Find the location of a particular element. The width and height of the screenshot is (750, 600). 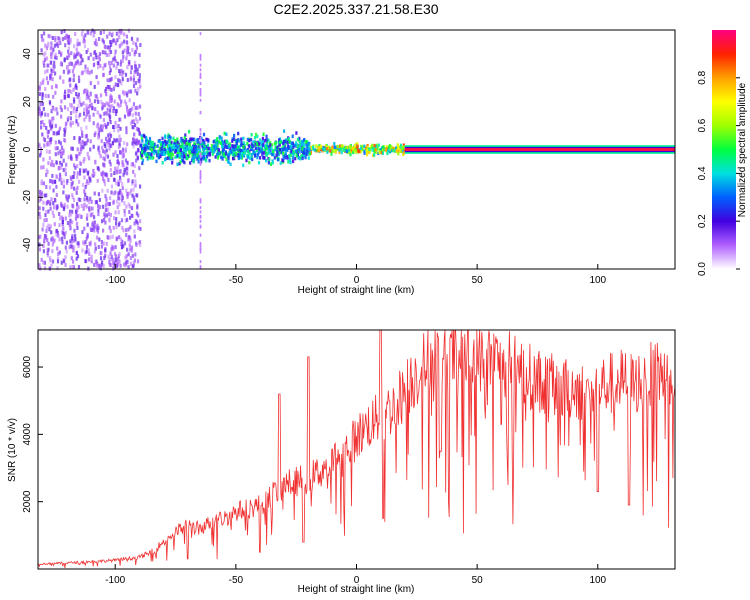

spectrogram-x-tick-label: -100 is located at coordinates (115, 280).